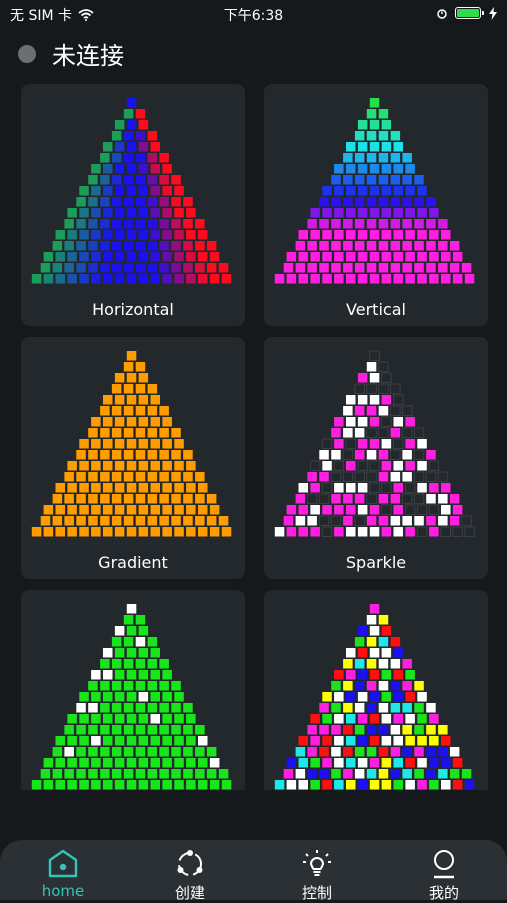  Describe the element at coordinates (133, 458) in the screenshot. I see `pattern-card-gradient: Gradient` at that location.